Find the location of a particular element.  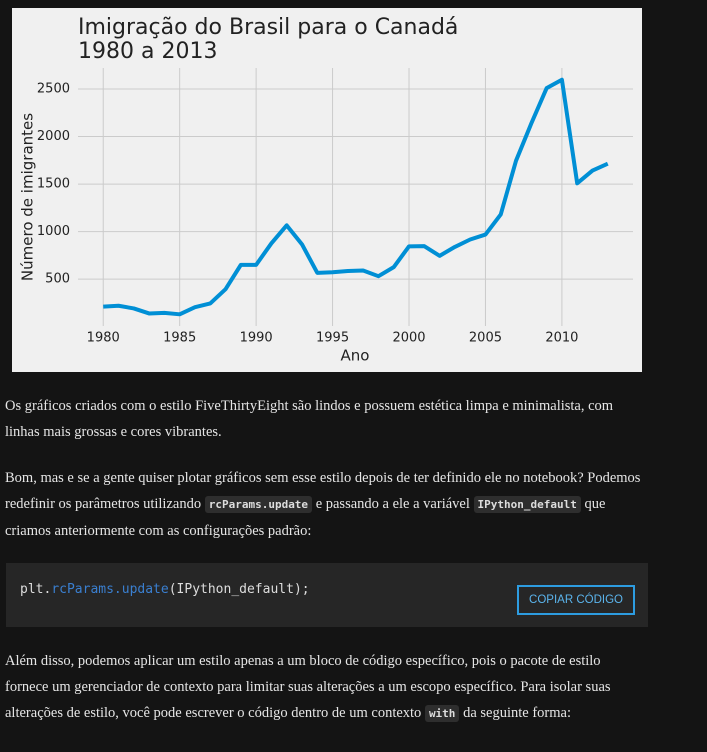

text: e passando a ele a variável is located at coordinates (393, 504).